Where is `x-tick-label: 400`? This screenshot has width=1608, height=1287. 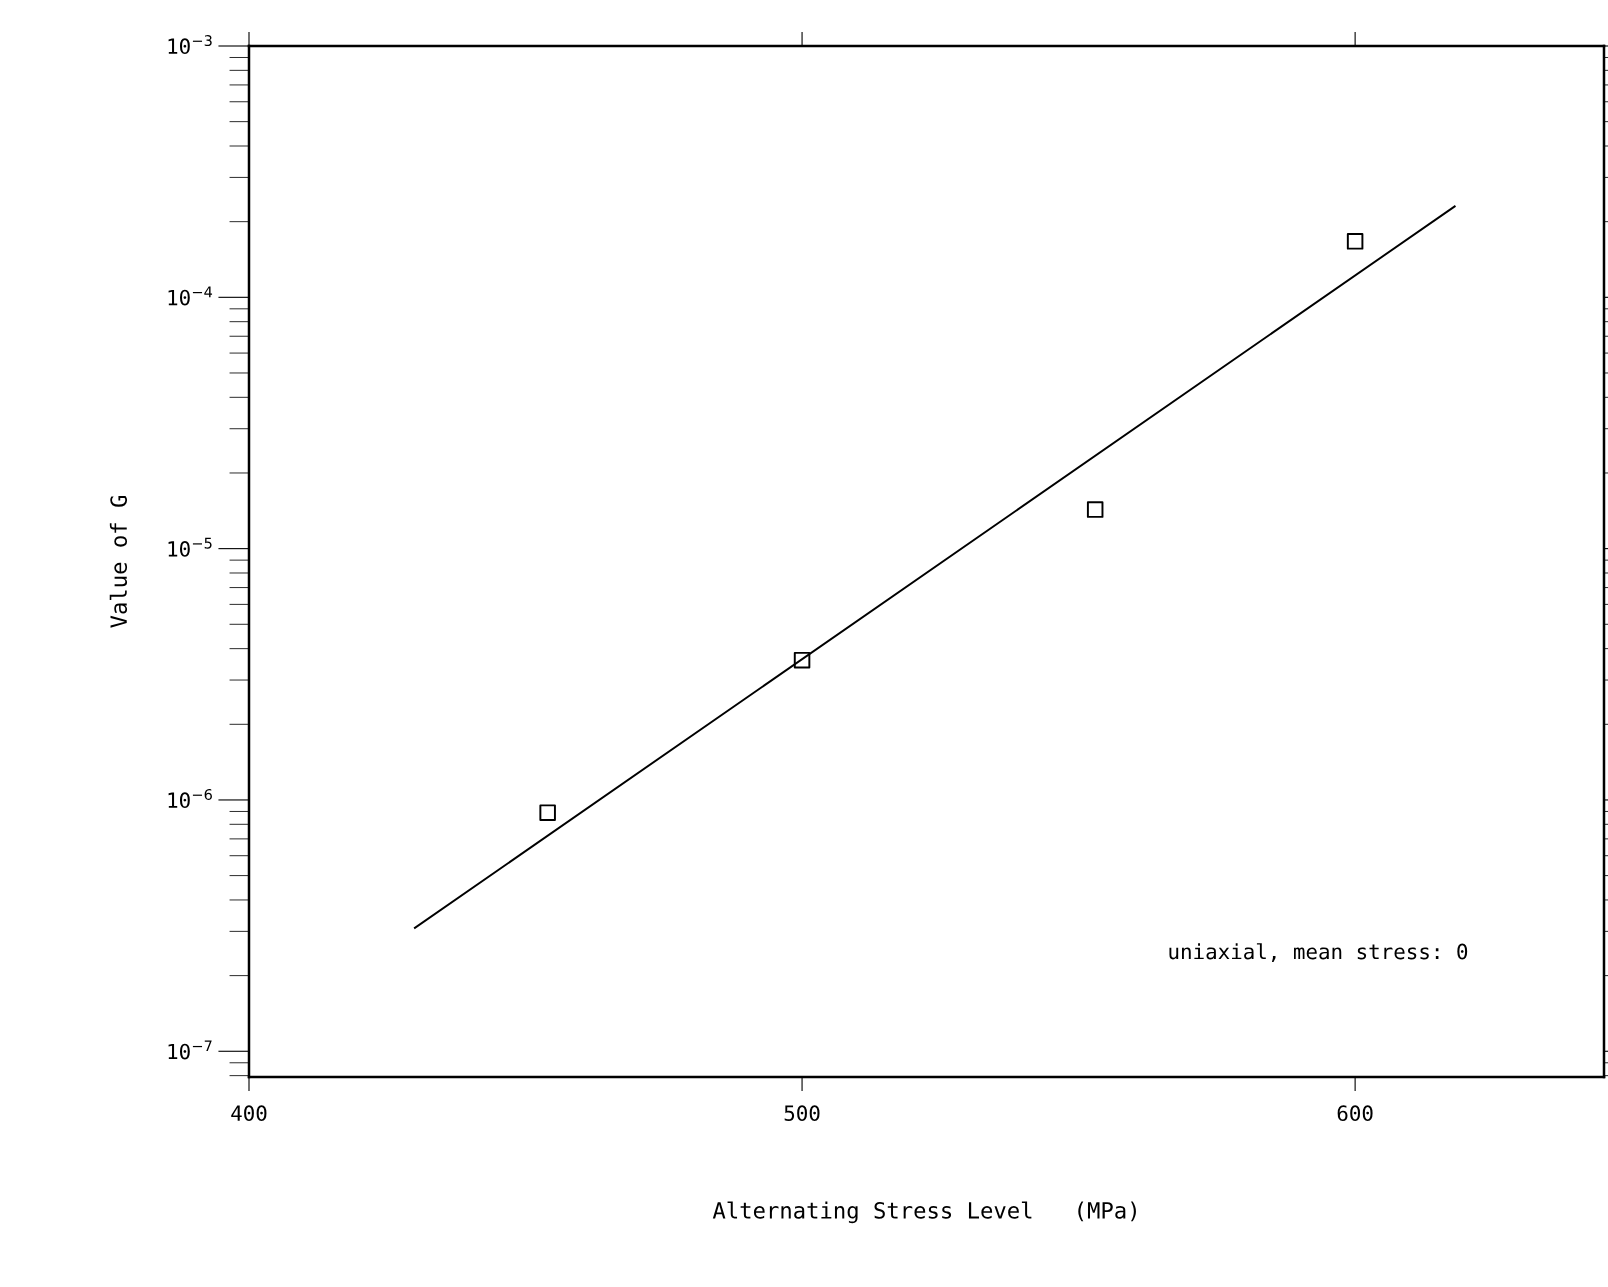
x-tick-label: 400 is located at coordinates (249, 1113).